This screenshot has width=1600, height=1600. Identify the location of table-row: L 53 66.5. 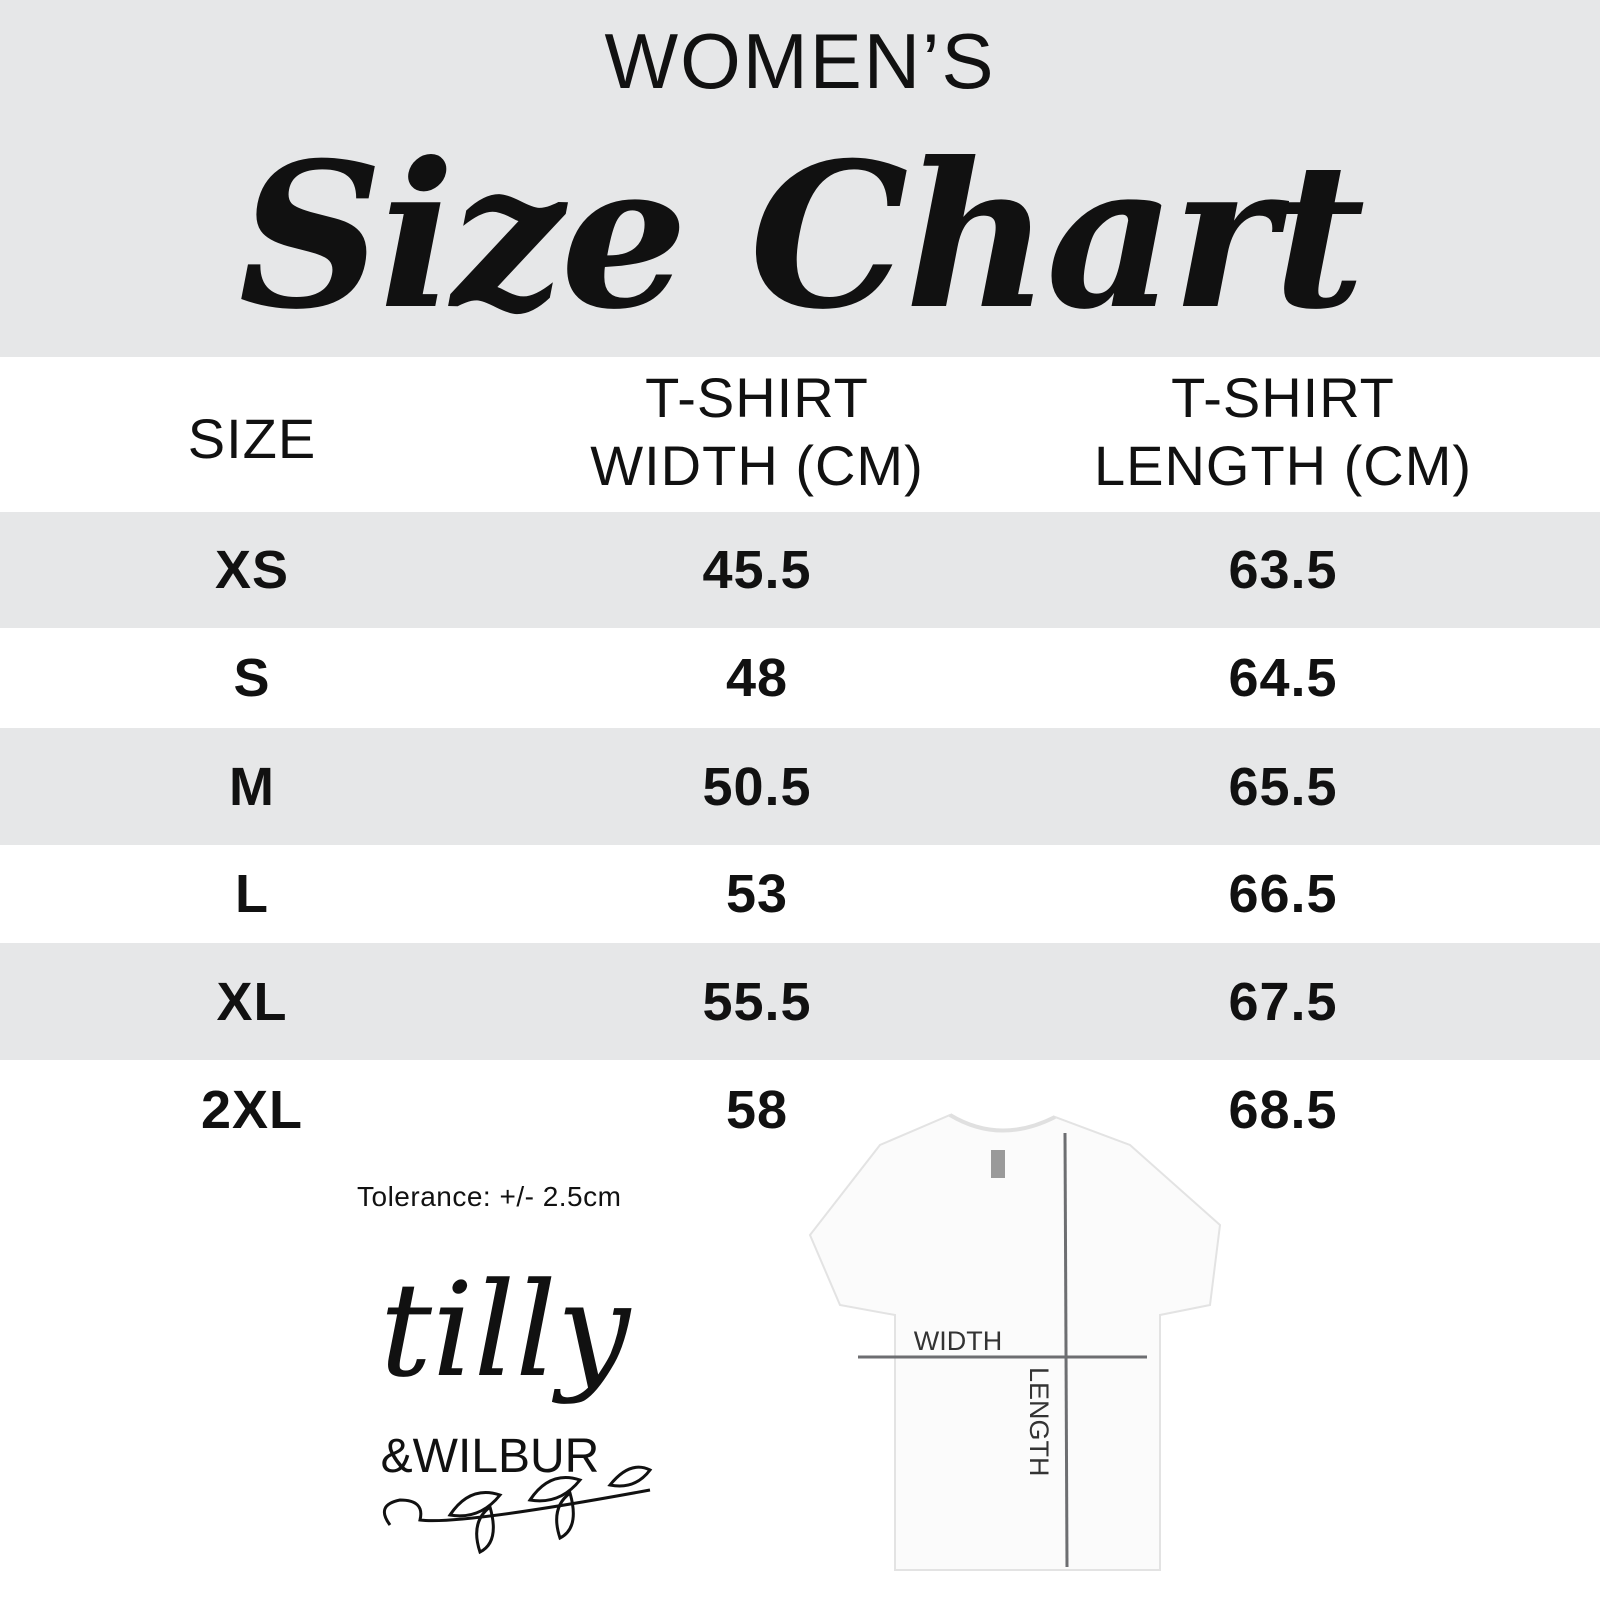
(800, 894).